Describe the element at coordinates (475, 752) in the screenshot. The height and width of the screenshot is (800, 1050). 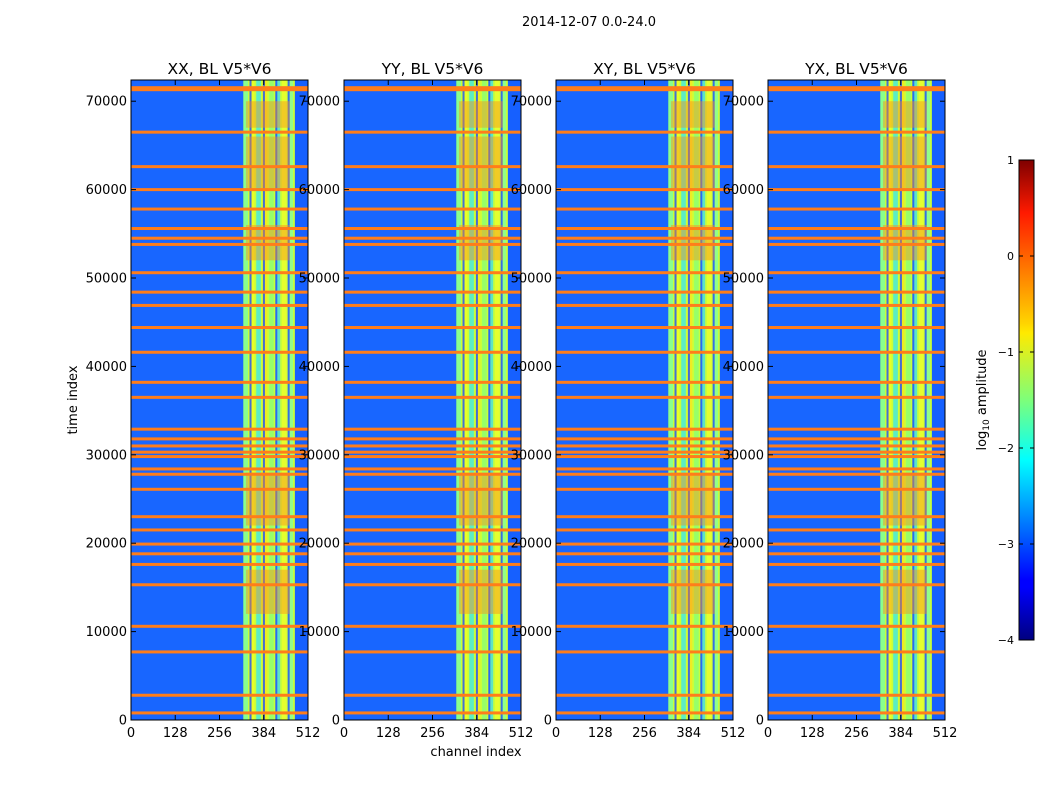
I see `x-axis-label: channel index` at that location.